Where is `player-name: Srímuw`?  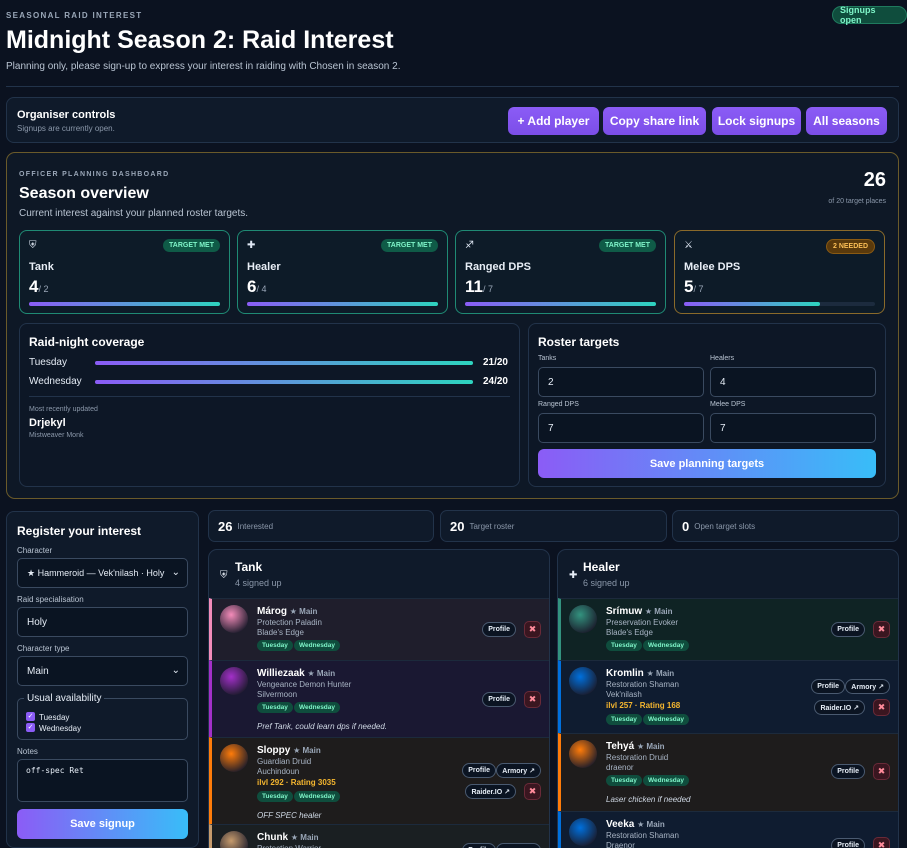
player-name: Srímuw is located at coordinates (624, 611).